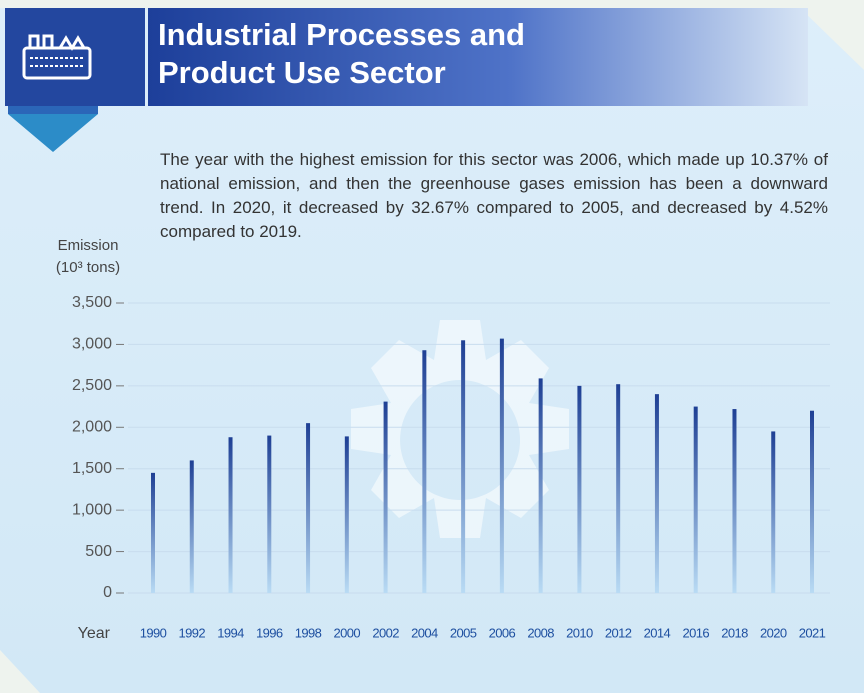 The width and height of the screenshot is (864, 693). I want to click on y-tick-label: 1,500, so click(92, 468).